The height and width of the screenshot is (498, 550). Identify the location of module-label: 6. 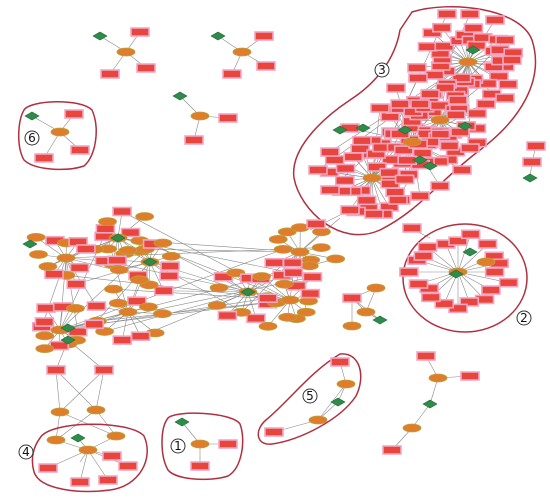
(32, 138).